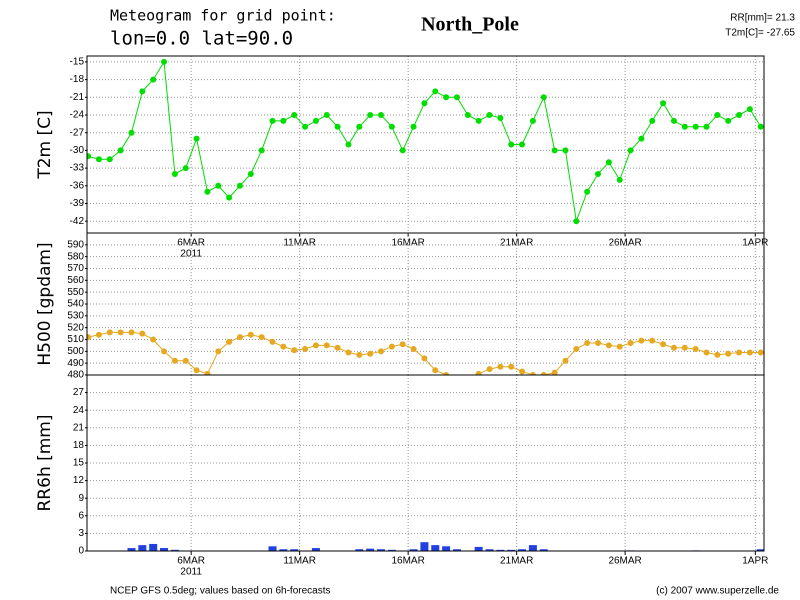 This screenshot has width=800, height=600. What do you see at coordinates (424, 353) in the screenshot?
I see `series-line` at bounding box center [424, 353].